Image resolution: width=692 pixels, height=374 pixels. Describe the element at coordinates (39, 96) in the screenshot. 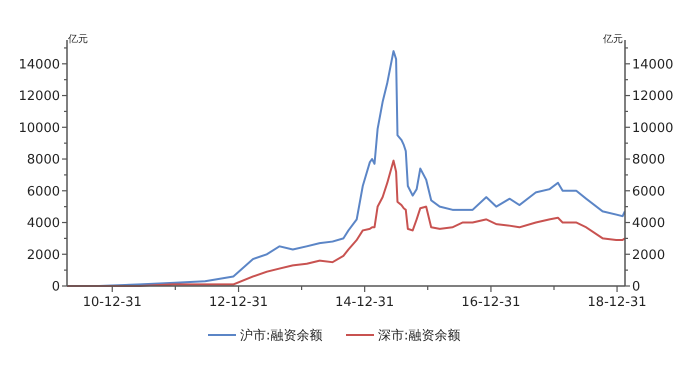

I see `y-tick-label: 12000` at that location.